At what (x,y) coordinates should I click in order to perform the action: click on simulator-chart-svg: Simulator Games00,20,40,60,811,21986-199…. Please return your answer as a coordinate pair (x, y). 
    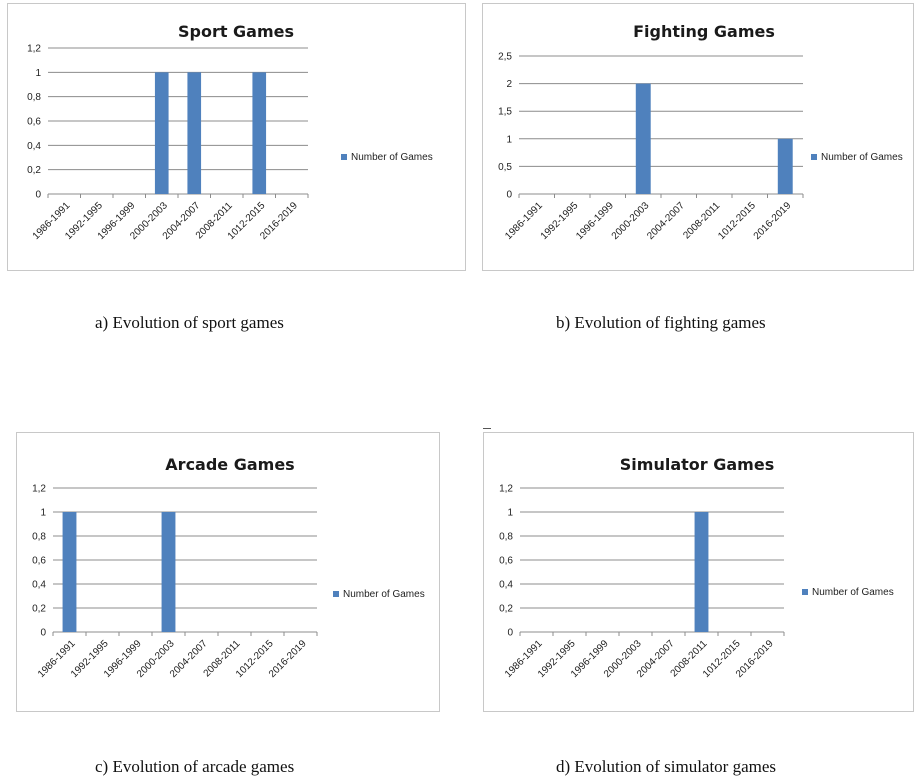
    Looking at the image, I should click on (696, 567).